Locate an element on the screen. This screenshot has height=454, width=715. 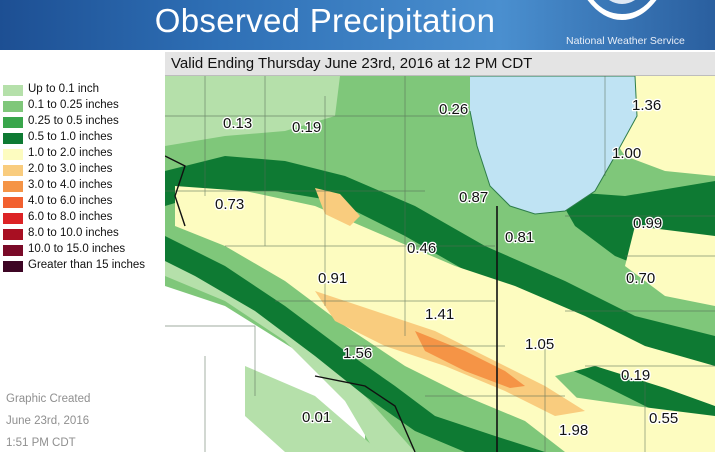
legend-item: 10.0 to 15.0 inches is located at coordinates (83, 251).